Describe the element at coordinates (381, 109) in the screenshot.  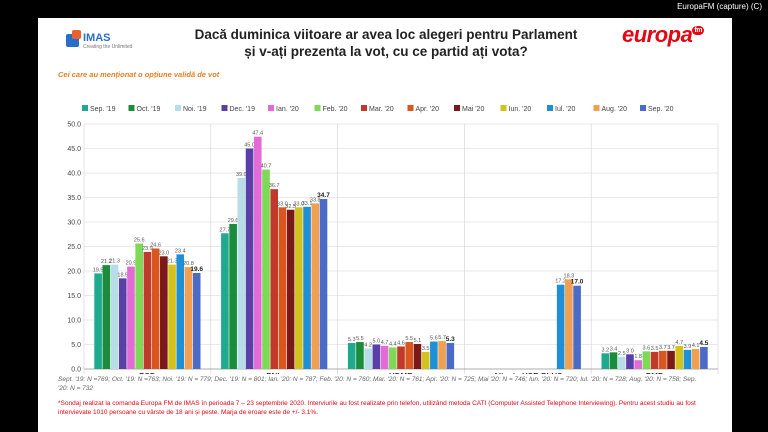
I see `legend-label: Mar. '20` at that location.